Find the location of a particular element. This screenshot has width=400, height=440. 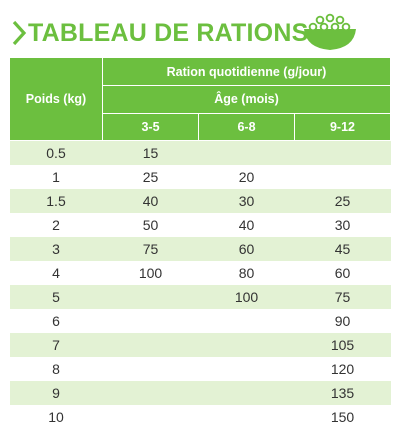

ration-cell: 105 is located at coordinates (342, 345).